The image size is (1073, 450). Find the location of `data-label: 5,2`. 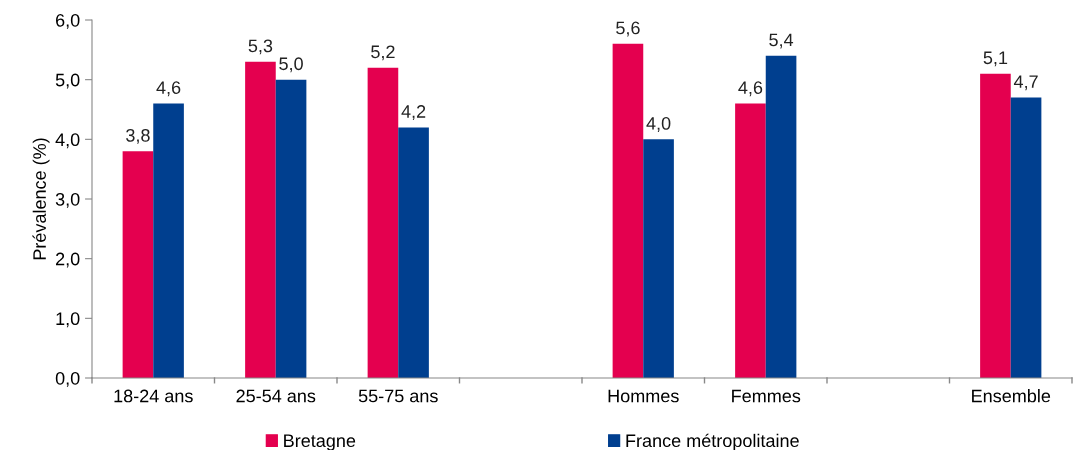

data-label: 5,2 is located at coordinates (383, 53).